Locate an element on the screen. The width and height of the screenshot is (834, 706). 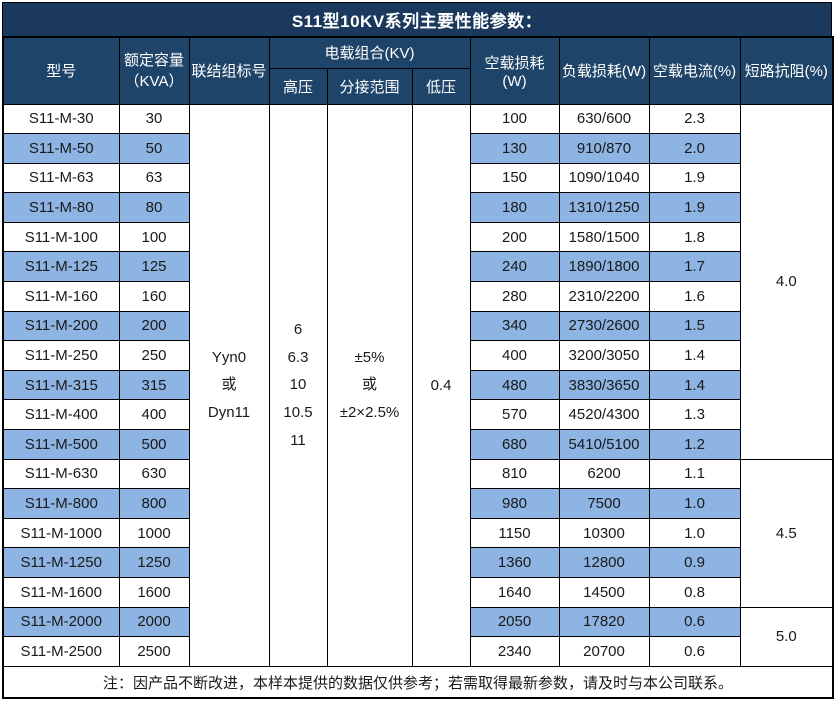
capacity-cell: 200 is located at coordinates (154, 326).